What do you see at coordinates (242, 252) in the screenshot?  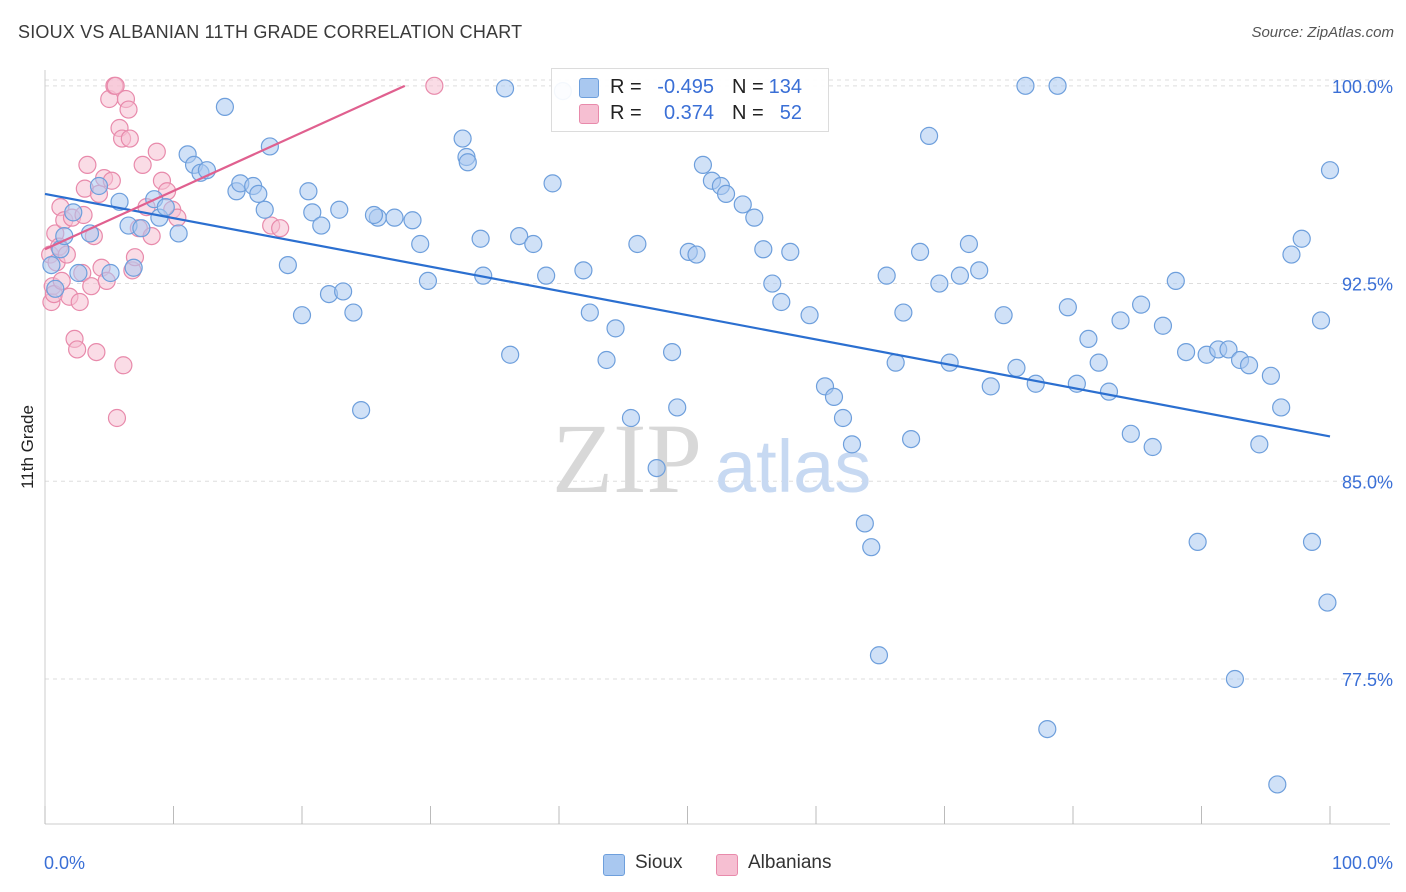 I see `albanians-points` at bounding box center [242, 252].